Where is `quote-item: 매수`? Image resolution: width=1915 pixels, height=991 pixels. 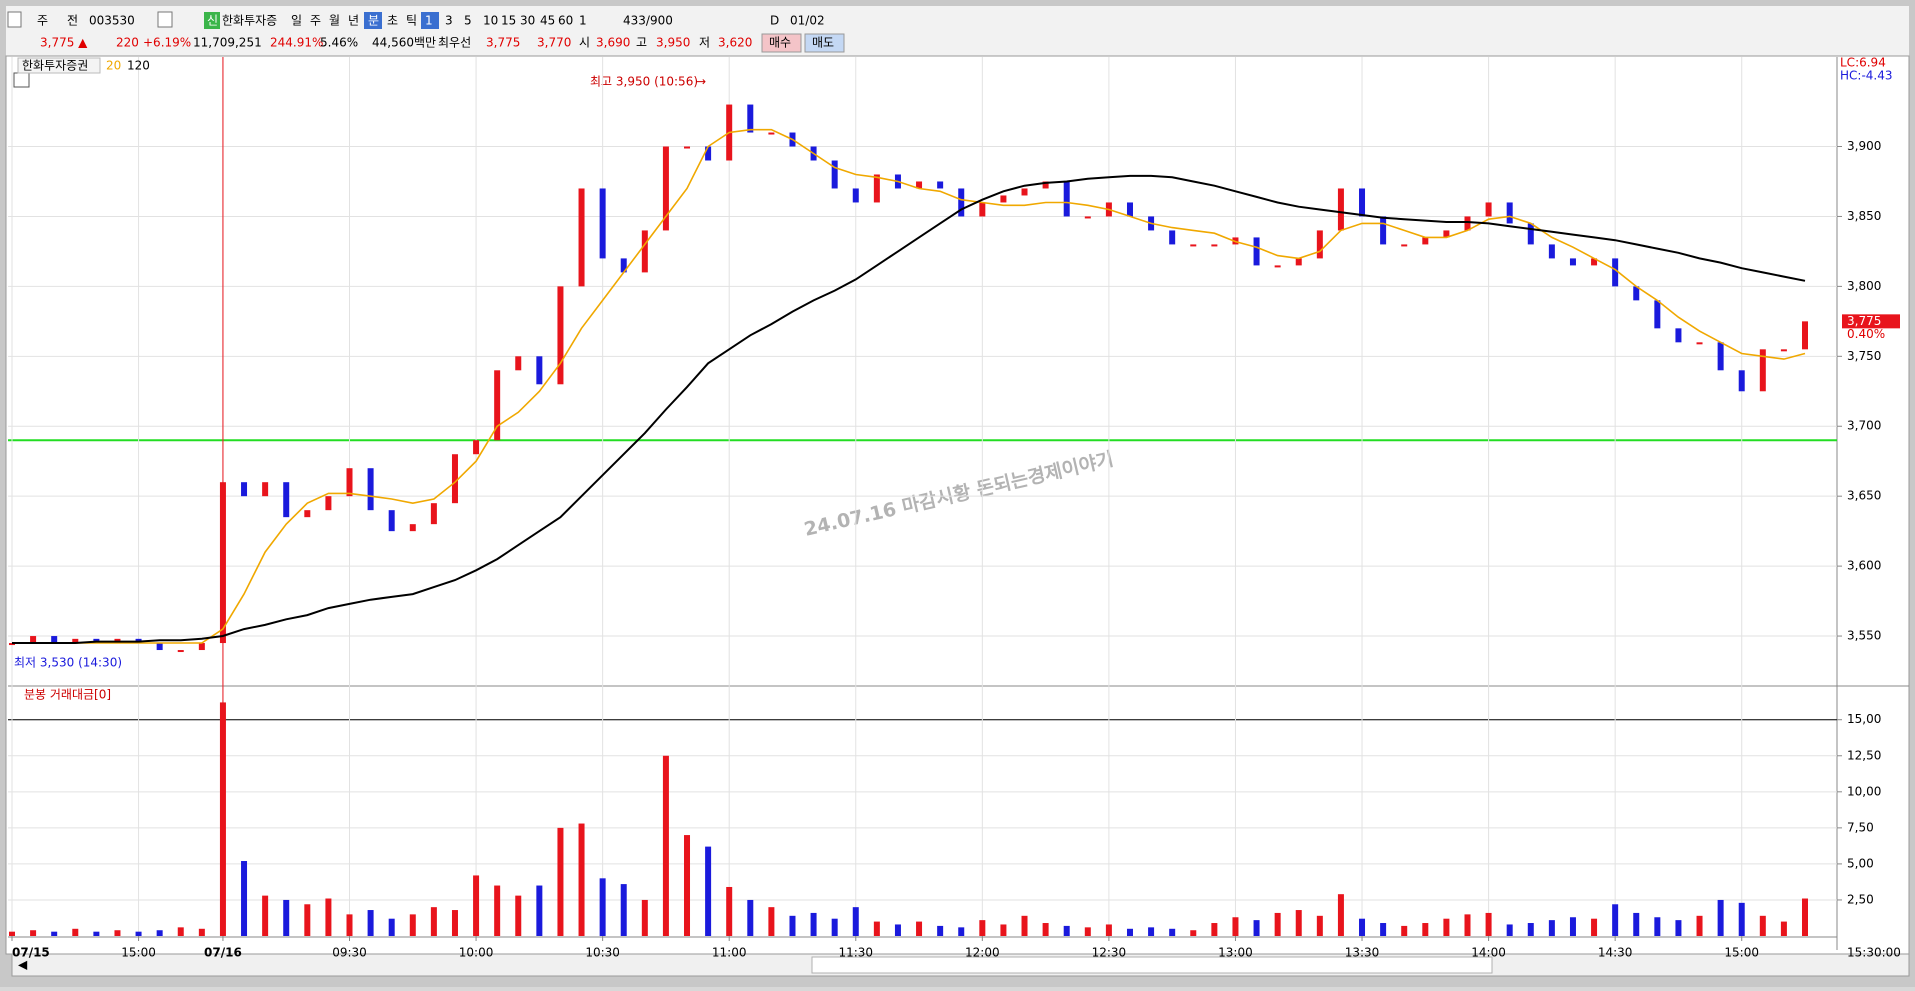 quote-item: 매수 is located at coordinates (780, 43).